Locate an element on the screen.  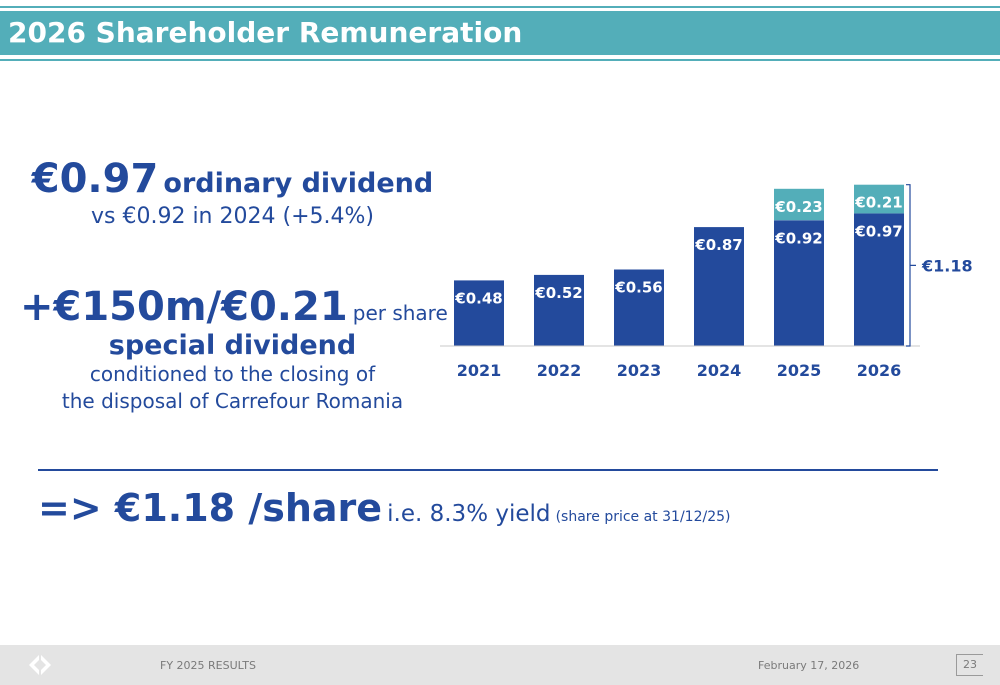
x-tick-label-2025: 2025 is located at coordinates (799, 370).